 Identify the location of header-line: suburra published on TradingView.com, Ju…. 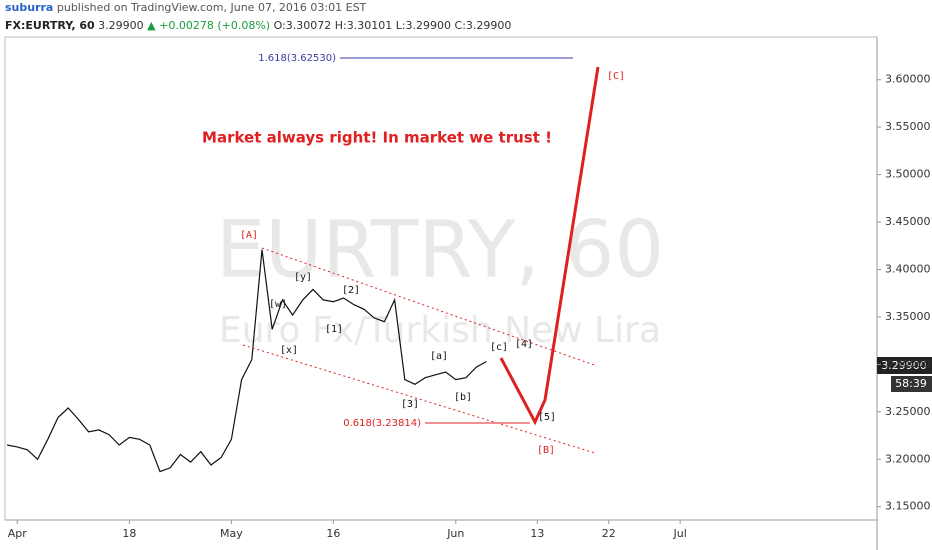
(186, 7).